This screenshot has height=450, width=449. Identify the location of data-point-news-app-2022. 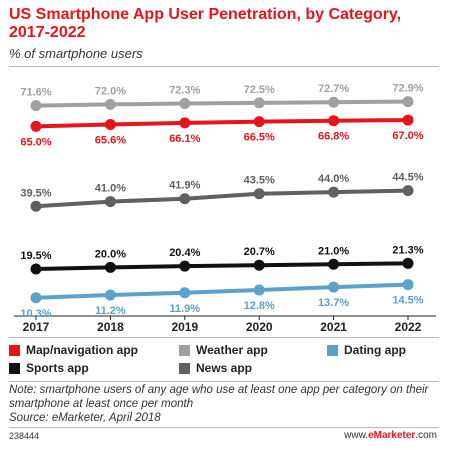
(408, 191).